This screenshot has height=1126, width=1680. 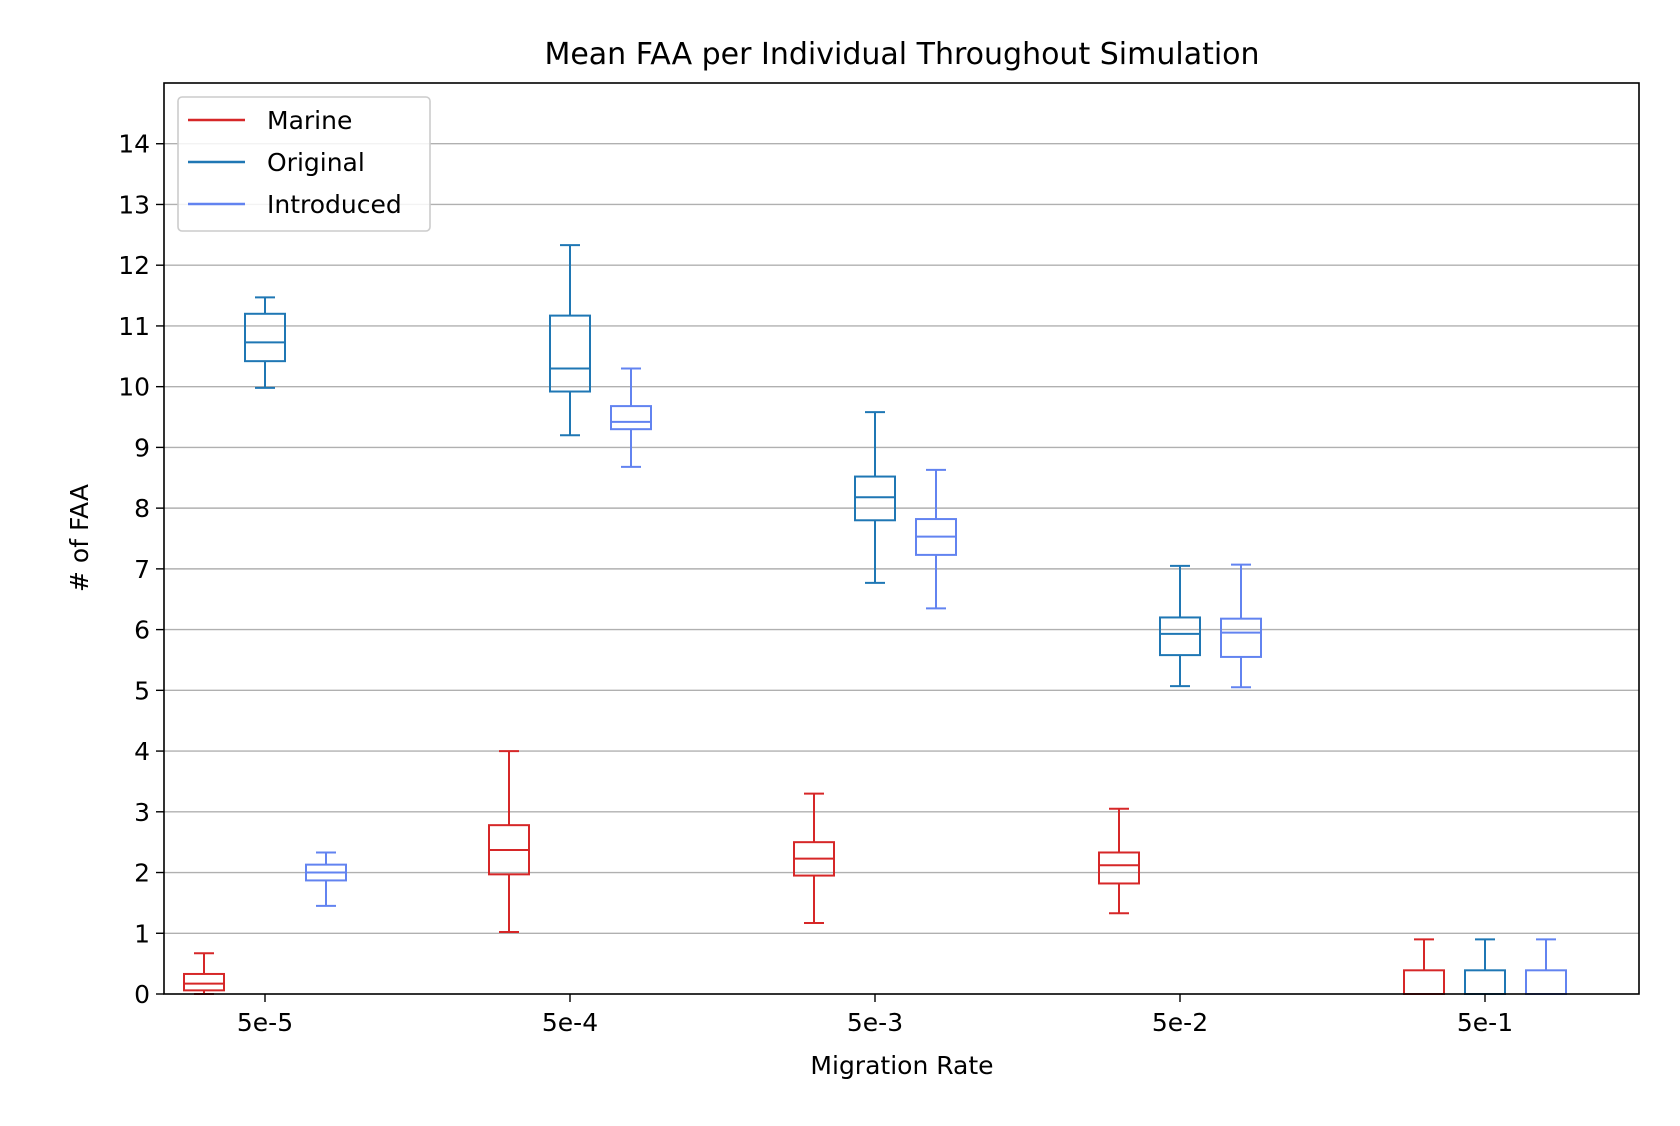 What do you see at coordinates (142, 569) in the screenshot?
I see `y-tick-label: 7` at bounding box center [142, 569].